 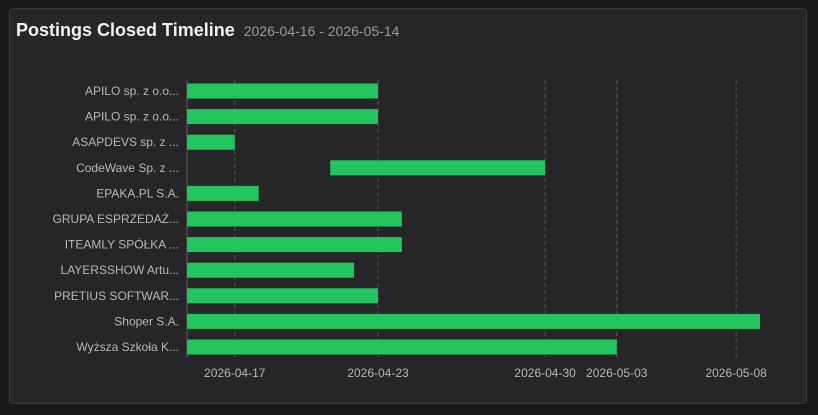 I want to click on x-tick-label: 2026-05-03, so click(x=617, y=373).